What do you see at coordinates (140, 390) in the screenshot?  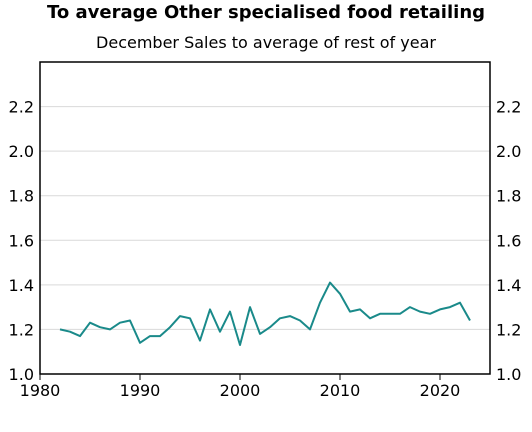 I see `x-tick-label: 1990` at bounding box center [140, 390].